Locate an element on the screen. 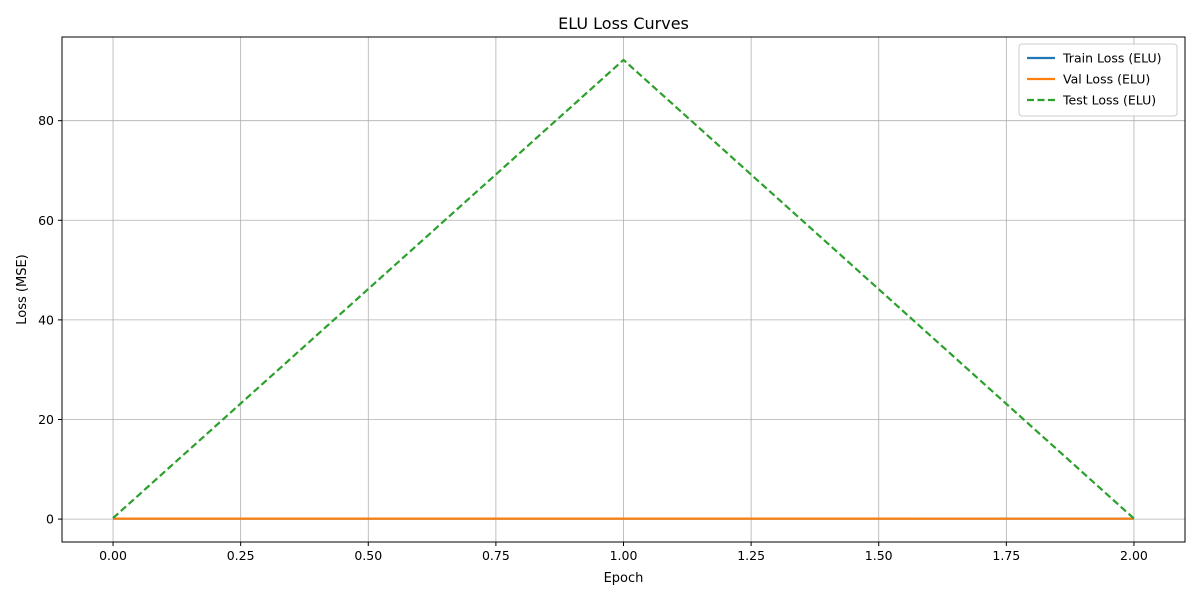 The image size is (1200, 600). legend-label: Test Loss (ELU) is located at coordinates (1109, 100).